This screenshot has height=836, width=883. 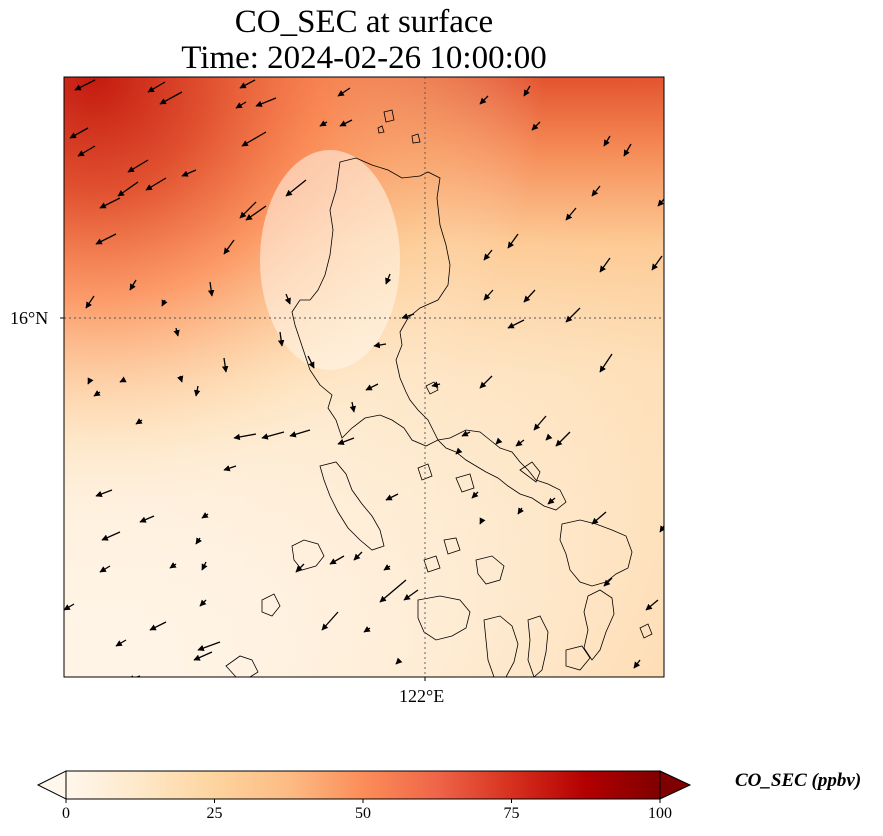 I want to click on map-subtitle-time: Time: 2024-02-26 10:00:00, so click(x=364, y=58).